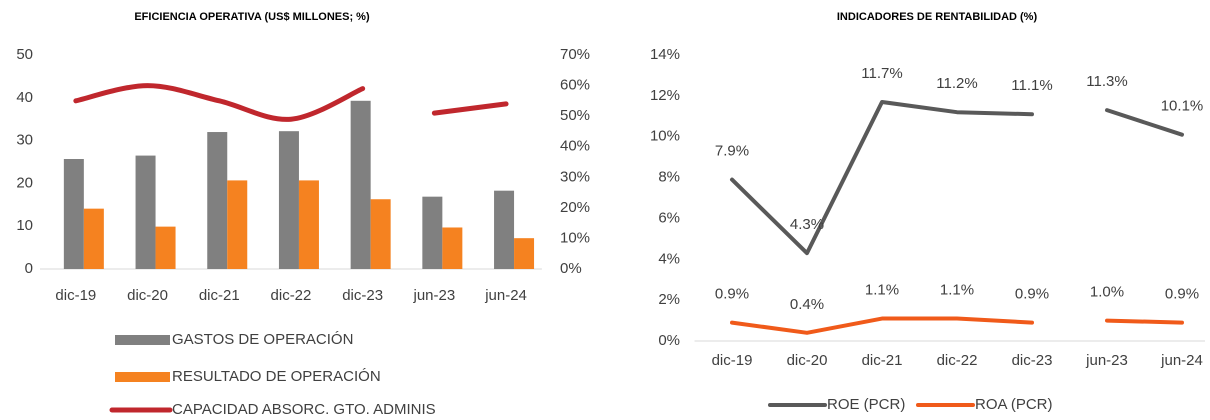 The image size is (1210, 420). I want to click on data-label: 1.0%, so click(1107, 292).